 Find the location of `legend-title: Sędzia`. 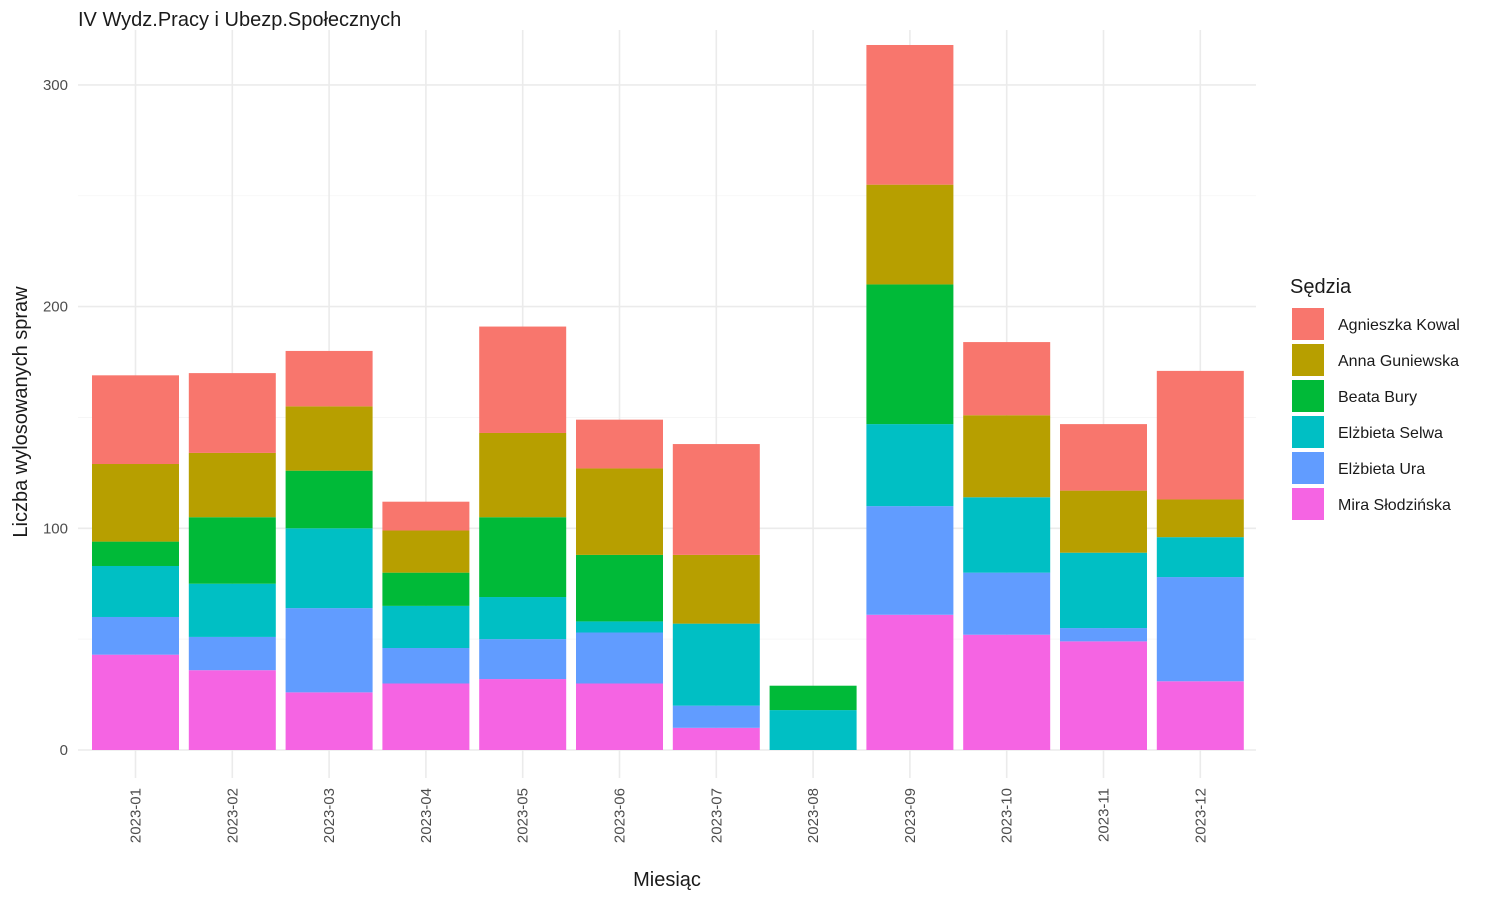

legend-title: Sędzia is located at coordinates (1321, 287).